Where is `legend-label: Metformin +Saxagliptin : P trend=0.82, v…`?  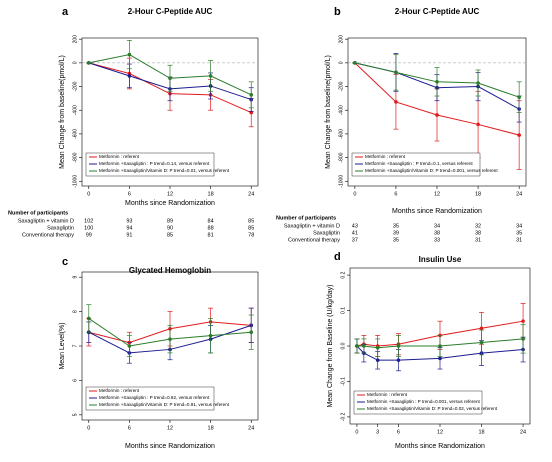 legend-label: Metformin +Saxagliptin : P trend=0.82, v… is located at coordinates (154, 397).